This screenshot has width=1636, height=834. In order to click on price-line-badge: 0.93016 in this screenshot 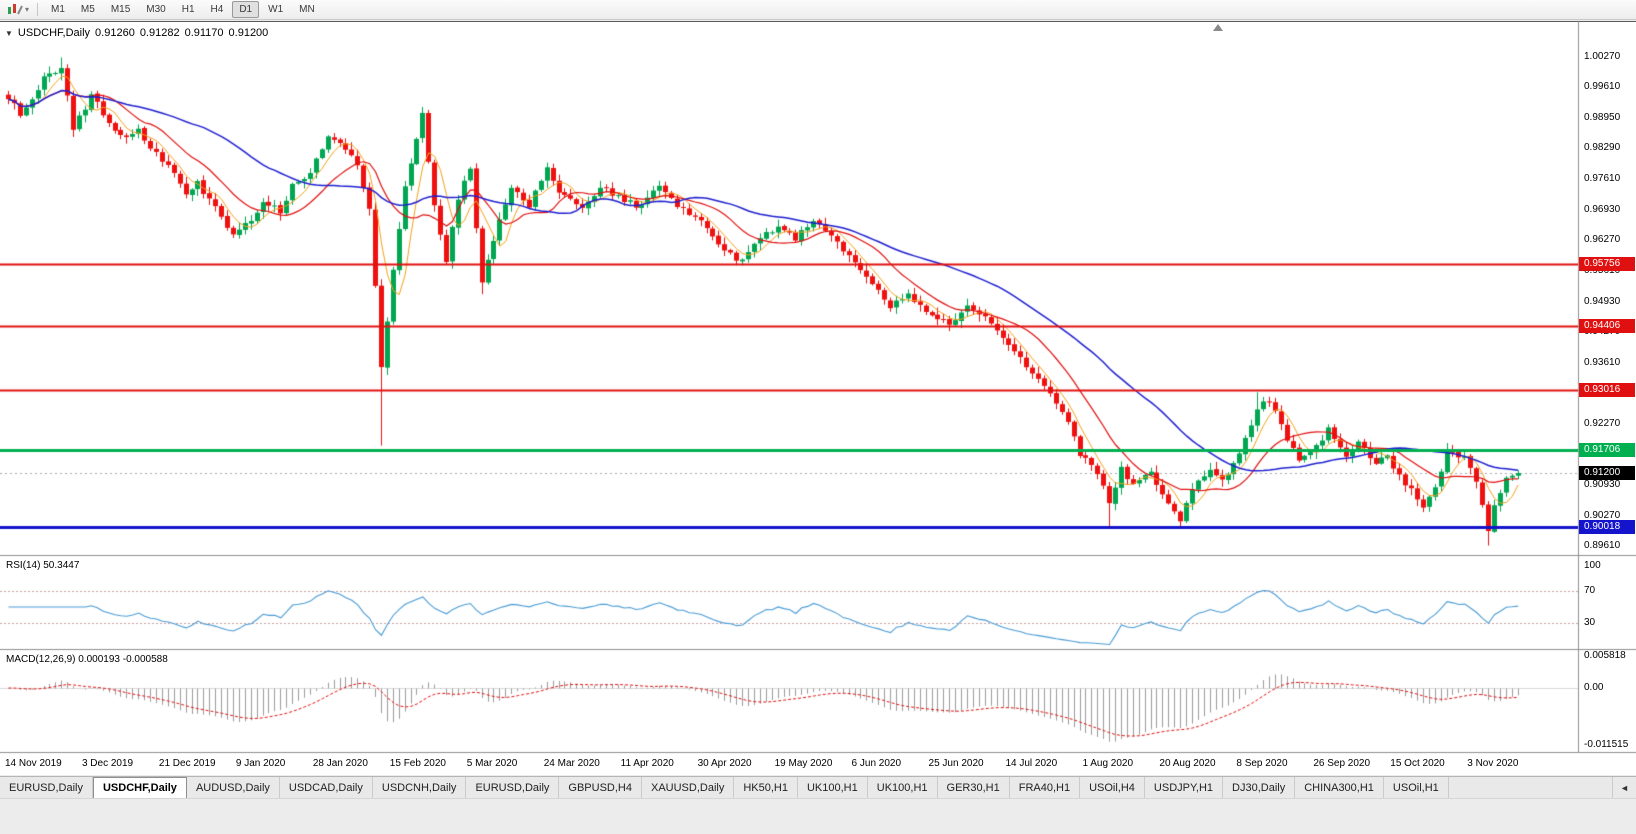, I will do `click(1607, 389)`.